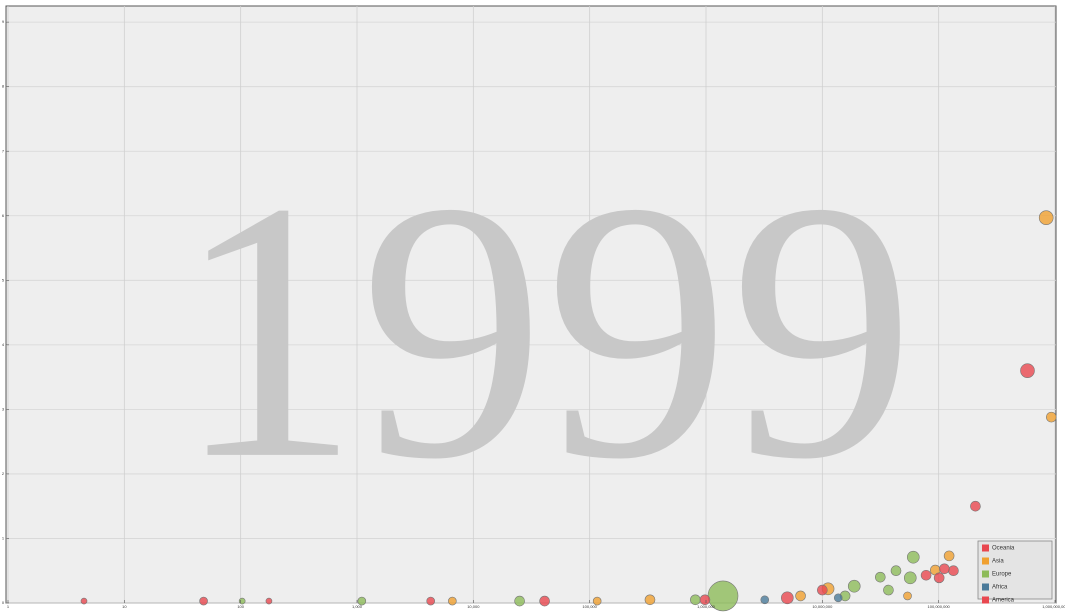  What do you see at coordinates (706, 606) in the screenshot?
I see `x-tick-label: 1,000,000` at bounding box center [706, 606].